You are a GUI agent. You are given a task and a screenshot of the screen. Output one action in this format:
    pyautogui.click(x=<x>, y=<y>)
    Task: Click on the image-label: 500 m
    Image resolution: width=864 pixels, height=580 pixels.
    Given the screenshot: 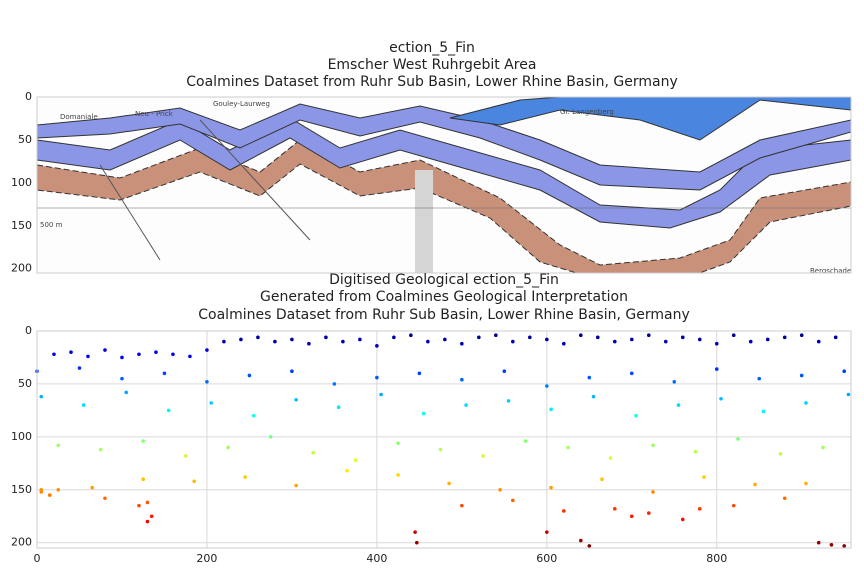 What is the action you would take?
    pyautogui.click(x=51, y=225)
    